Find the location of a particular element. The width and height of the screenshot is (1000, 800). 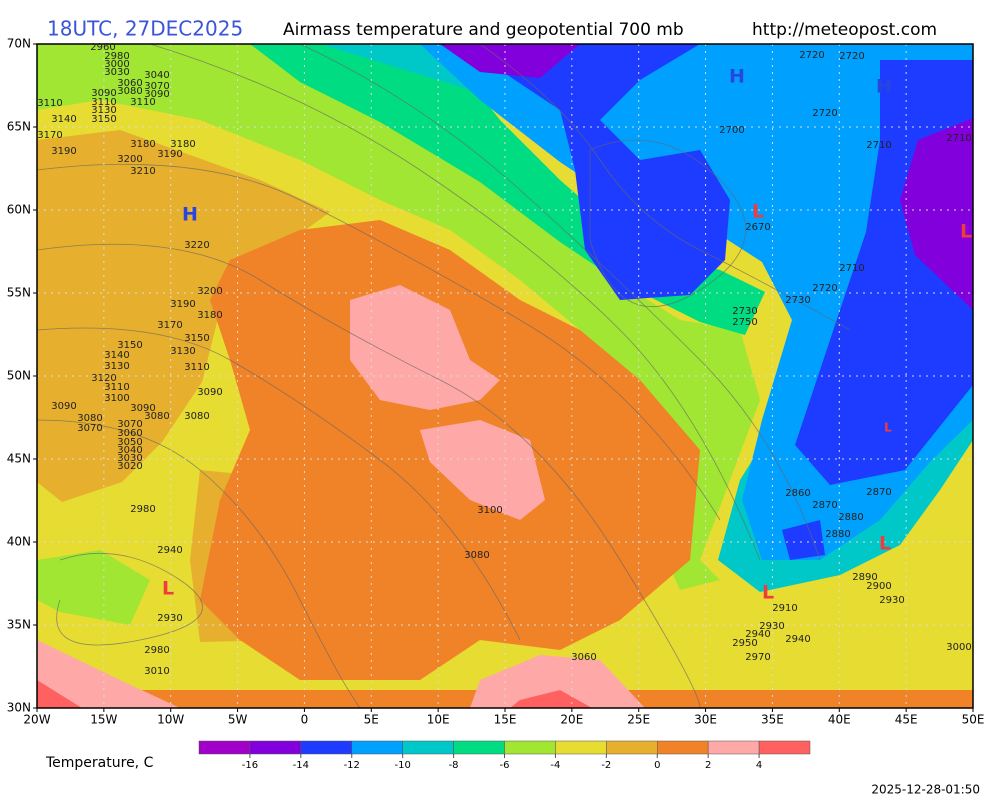

contour-label: 3000 is located at coordinates (116, 64).